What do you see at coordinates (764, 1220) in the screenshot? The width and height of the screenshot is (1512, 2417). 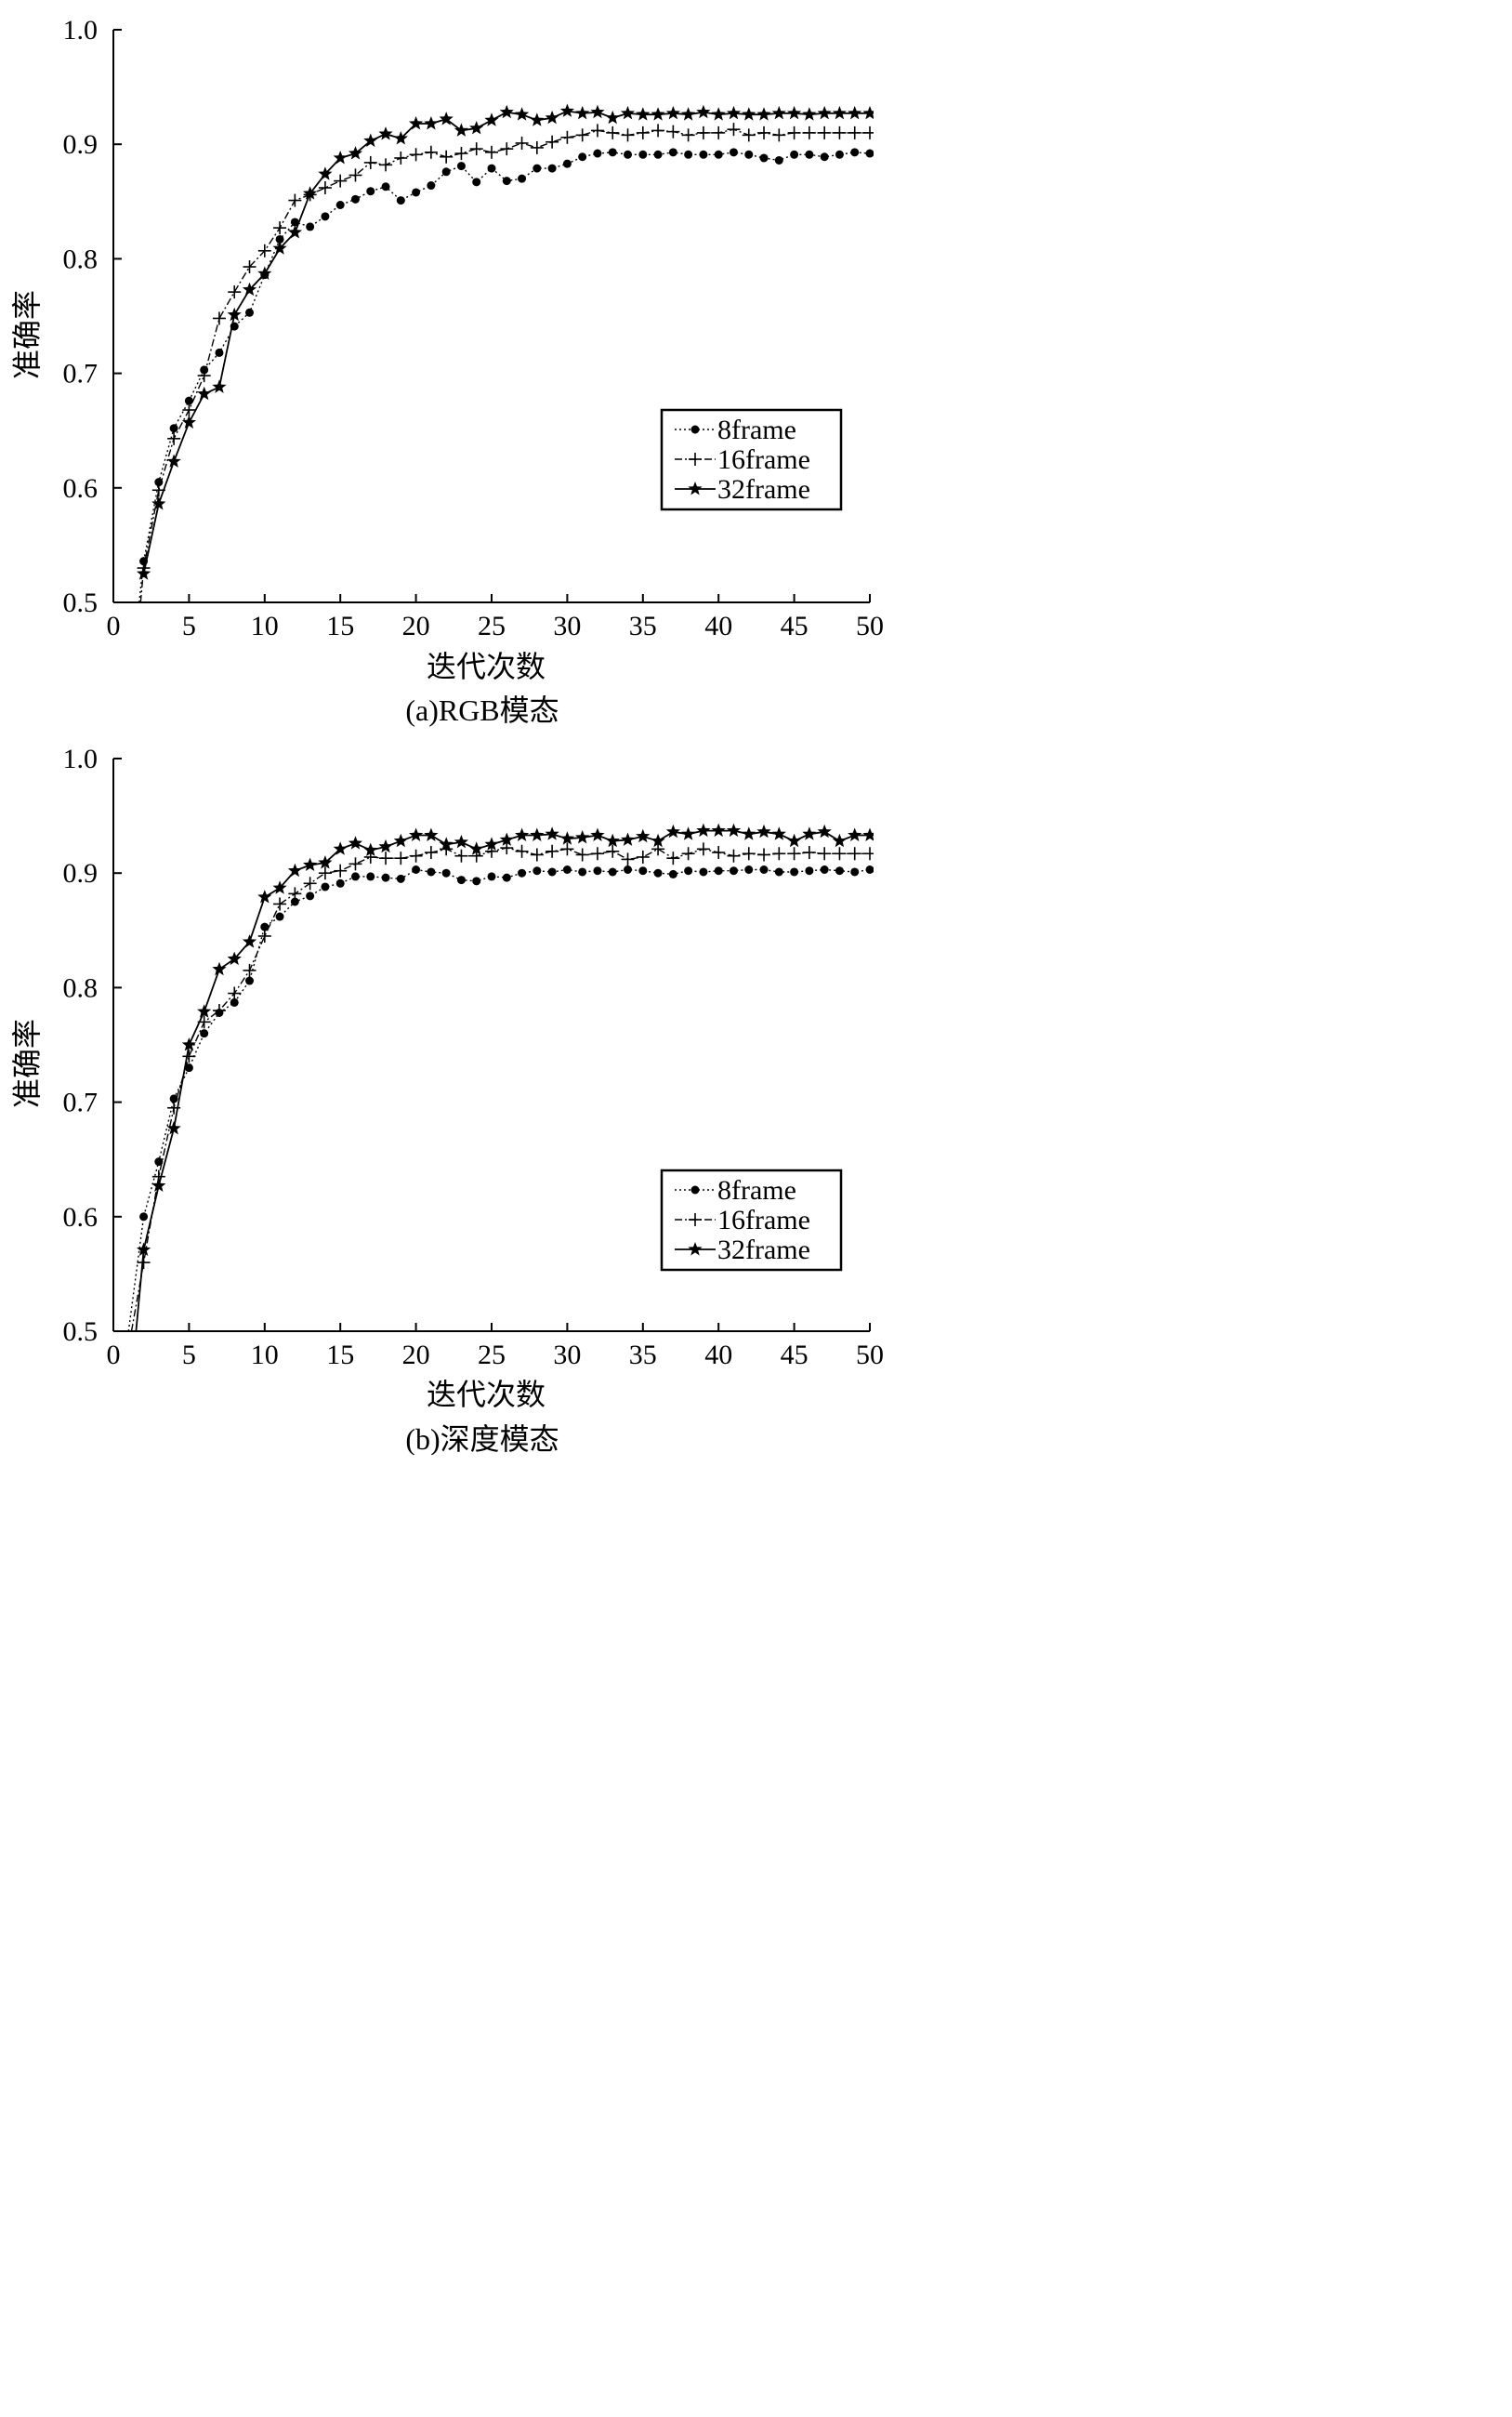 I see `legend-label: 16frame` at bounding box center [764, 1220].